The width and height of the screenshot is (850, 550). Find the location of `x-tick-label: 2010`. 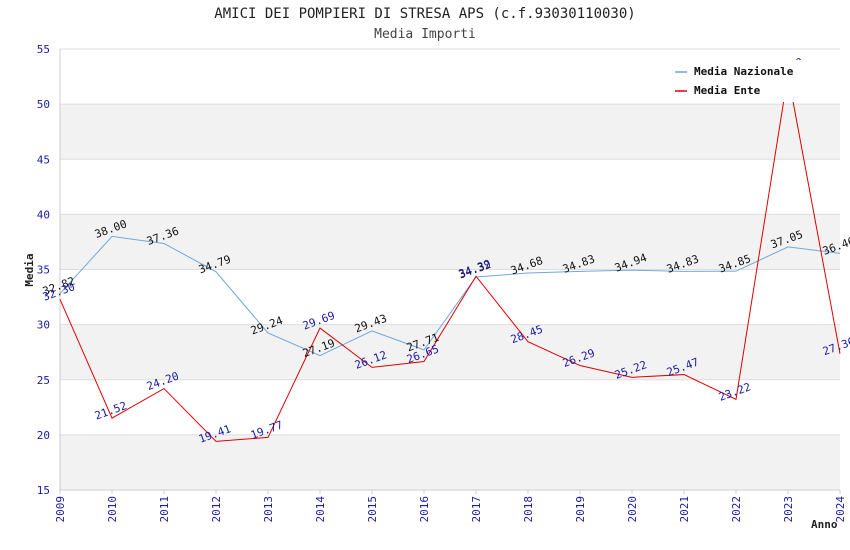

x-tick-label: 2010 is located at coordinates (112, 509).